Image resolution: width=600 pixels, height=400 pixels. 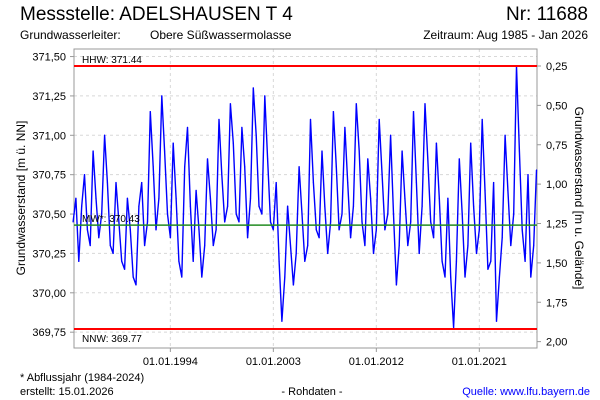 I want to click on y-right-tick-label: 2,00, so click(x=556, y=343).